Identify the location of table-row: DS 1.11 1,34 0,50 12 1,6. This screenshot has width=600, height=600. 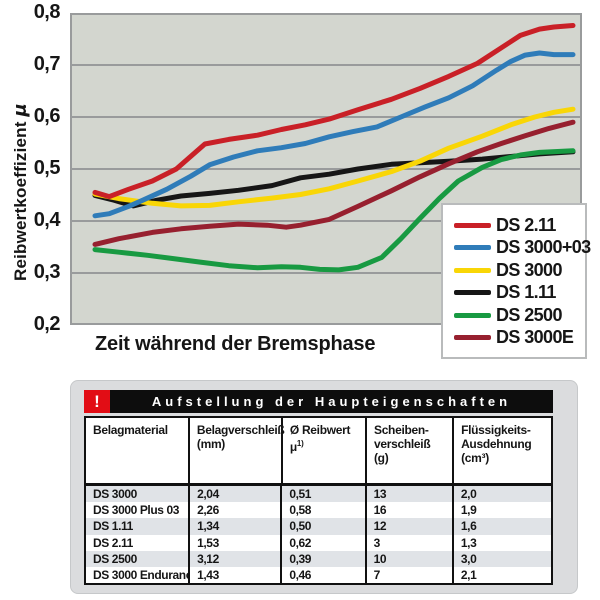
(318, 526).